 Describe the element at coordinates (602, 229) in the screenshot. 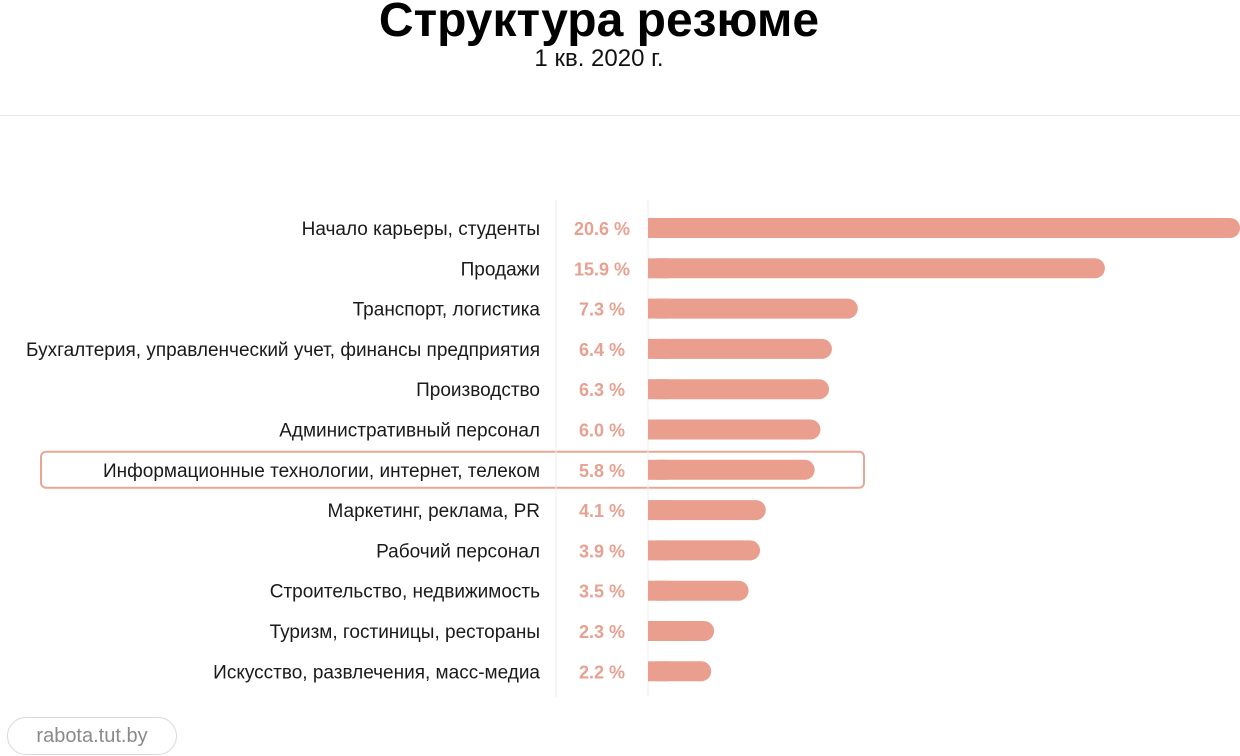

I see `value-label: 20.6 %` at that location.